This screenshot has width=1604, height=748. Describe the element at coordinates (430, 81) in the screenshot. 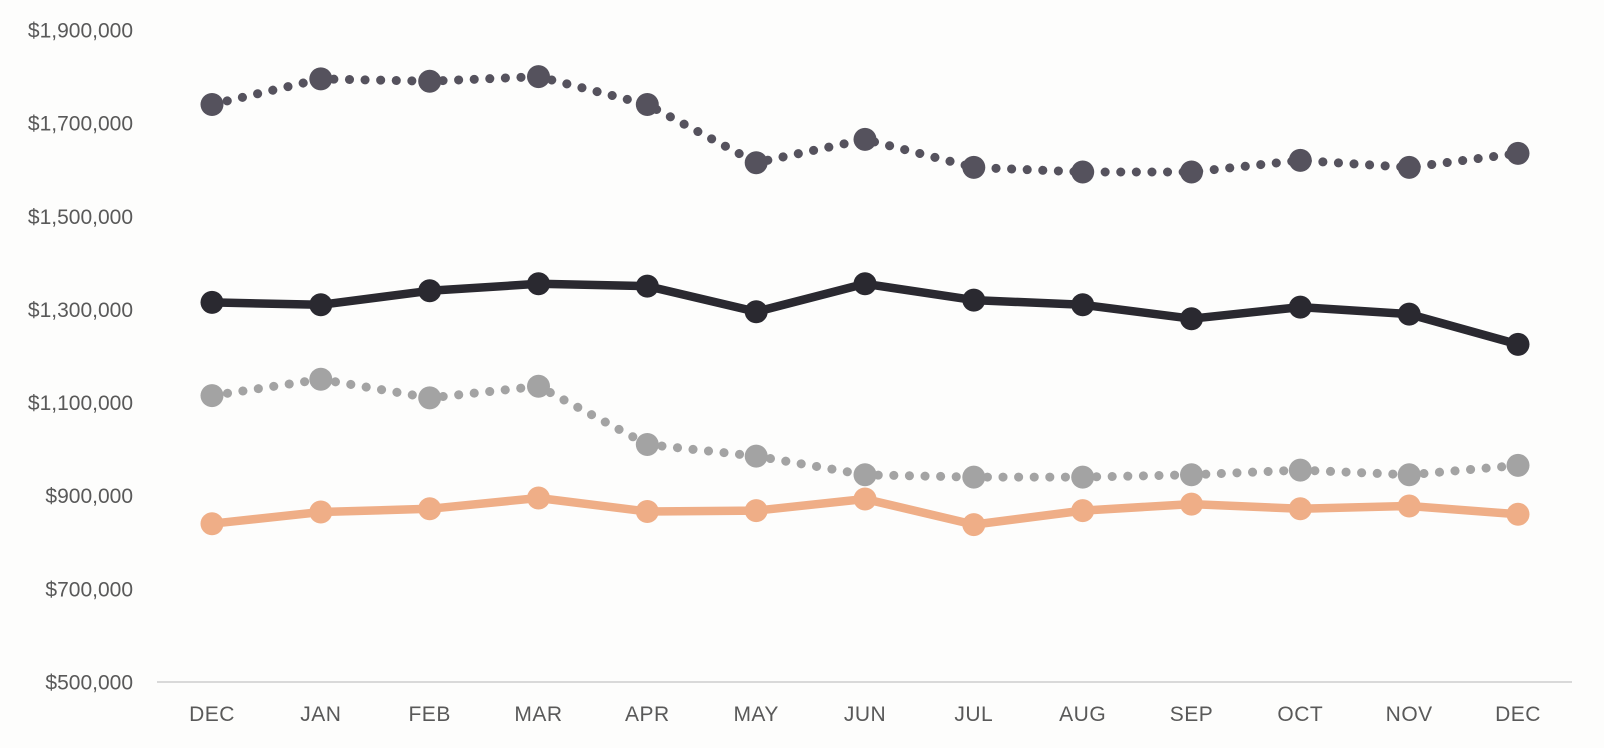

I see `data-point-feb-s1` at that location.